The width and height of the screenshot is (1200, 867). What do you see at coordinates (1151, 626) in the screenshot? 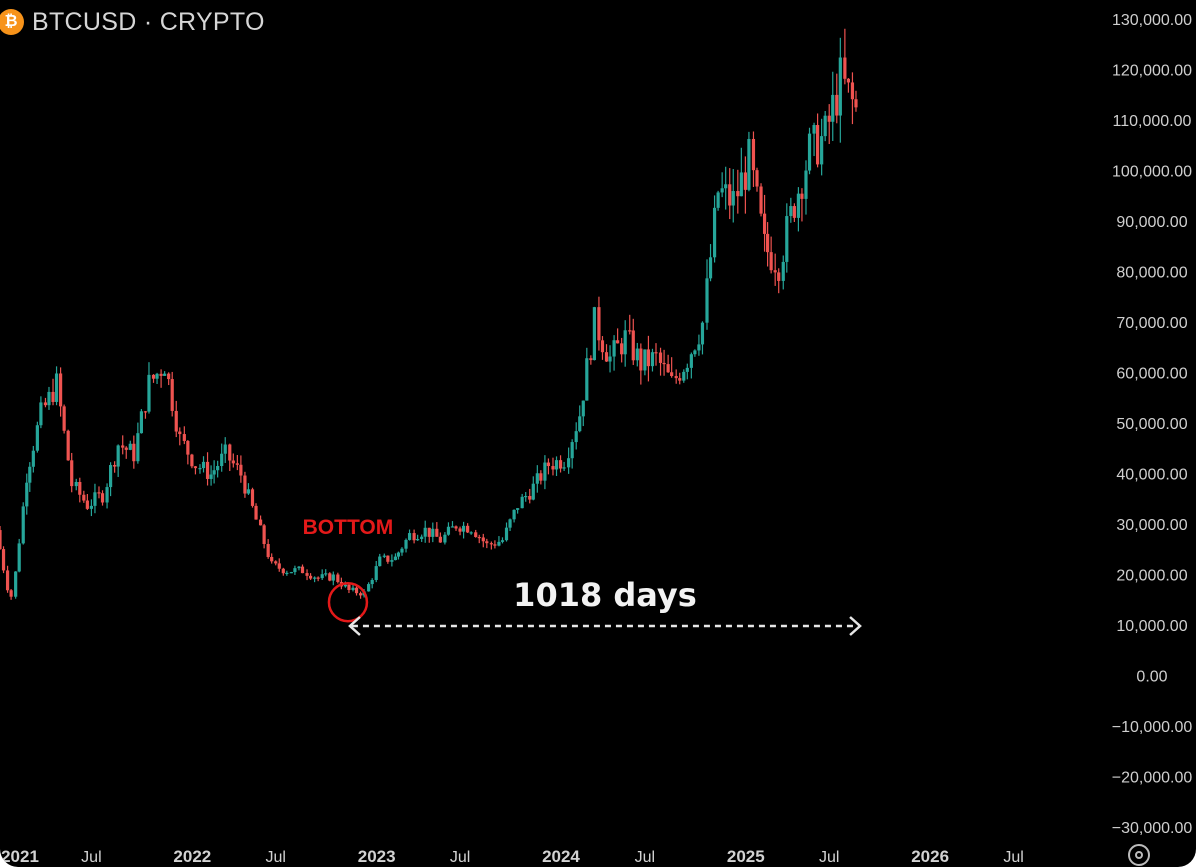
I see `y-tick-label: 10,000.00` at bounding box center [1151, 626].